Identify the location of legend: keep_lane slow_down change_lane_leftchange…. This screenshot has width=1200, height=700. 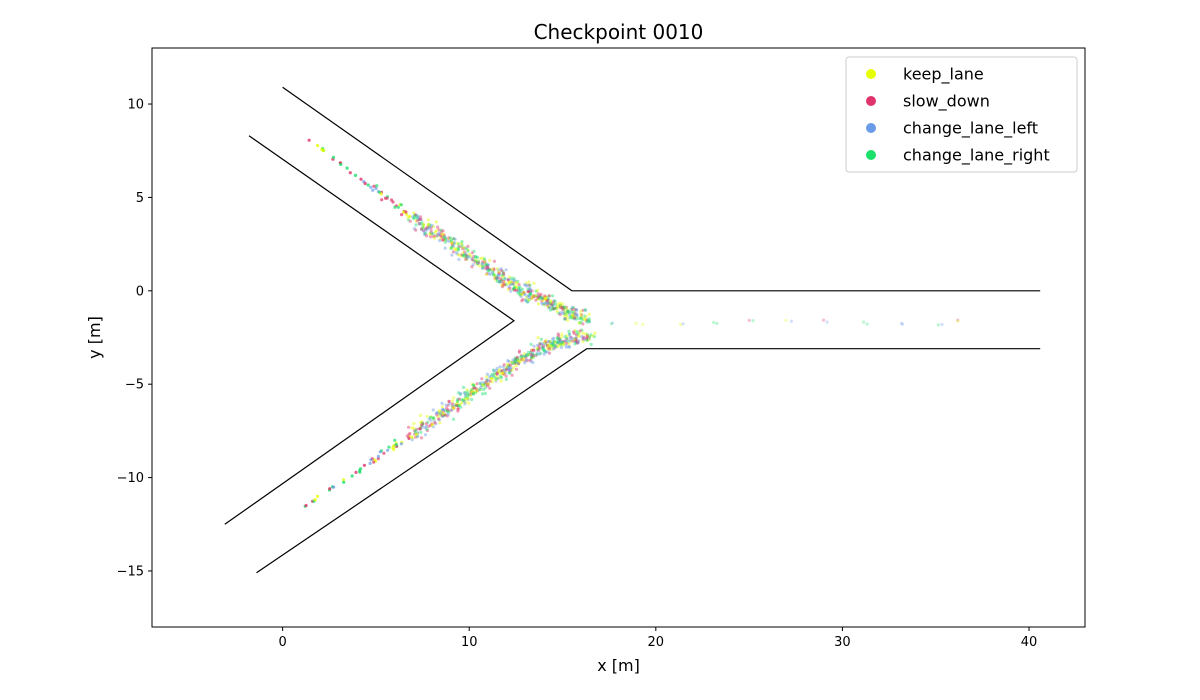
(961, 114).